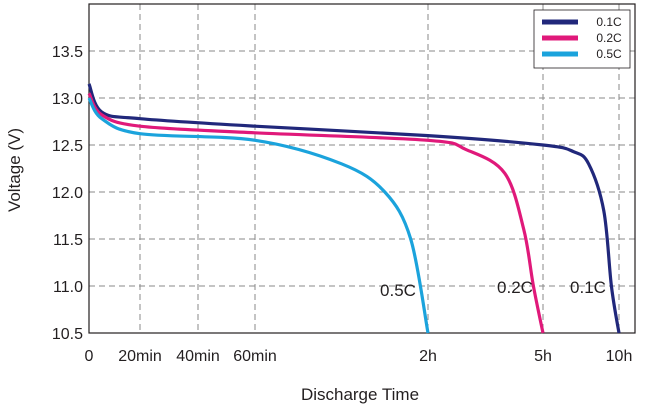 Image resolution: width=645 pixels, height=411 pixels. I want to click on x-tick-label: 40min, so click(198, 356).